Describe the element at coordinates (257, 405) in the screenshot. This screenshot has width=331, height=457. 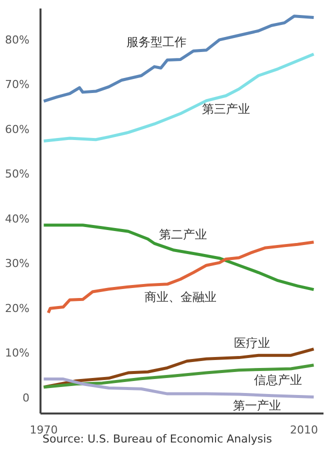
I see `series-label: 第一产业` at that location.